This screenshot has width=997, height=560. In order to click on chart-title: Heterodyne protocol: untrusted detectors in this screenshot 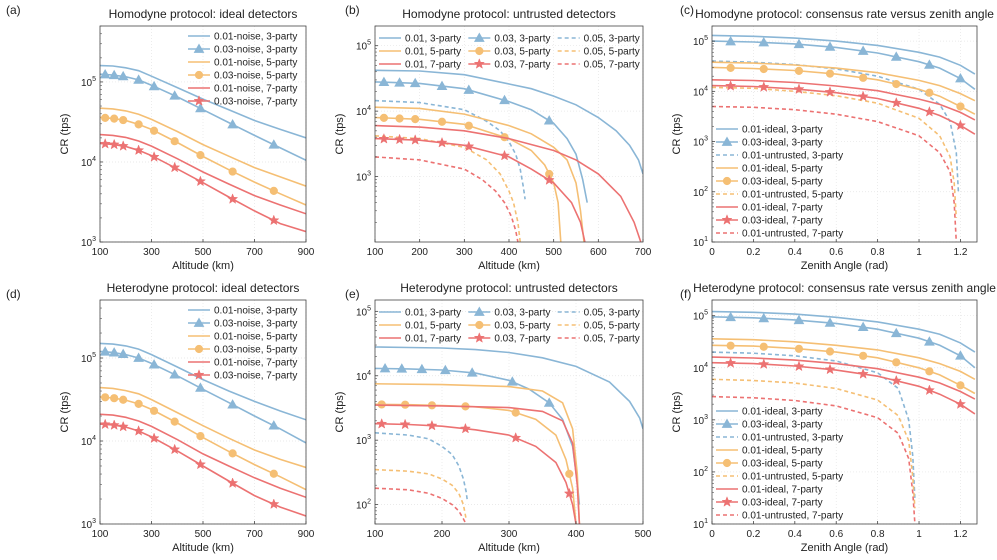, I will do `click(508, 288)`.